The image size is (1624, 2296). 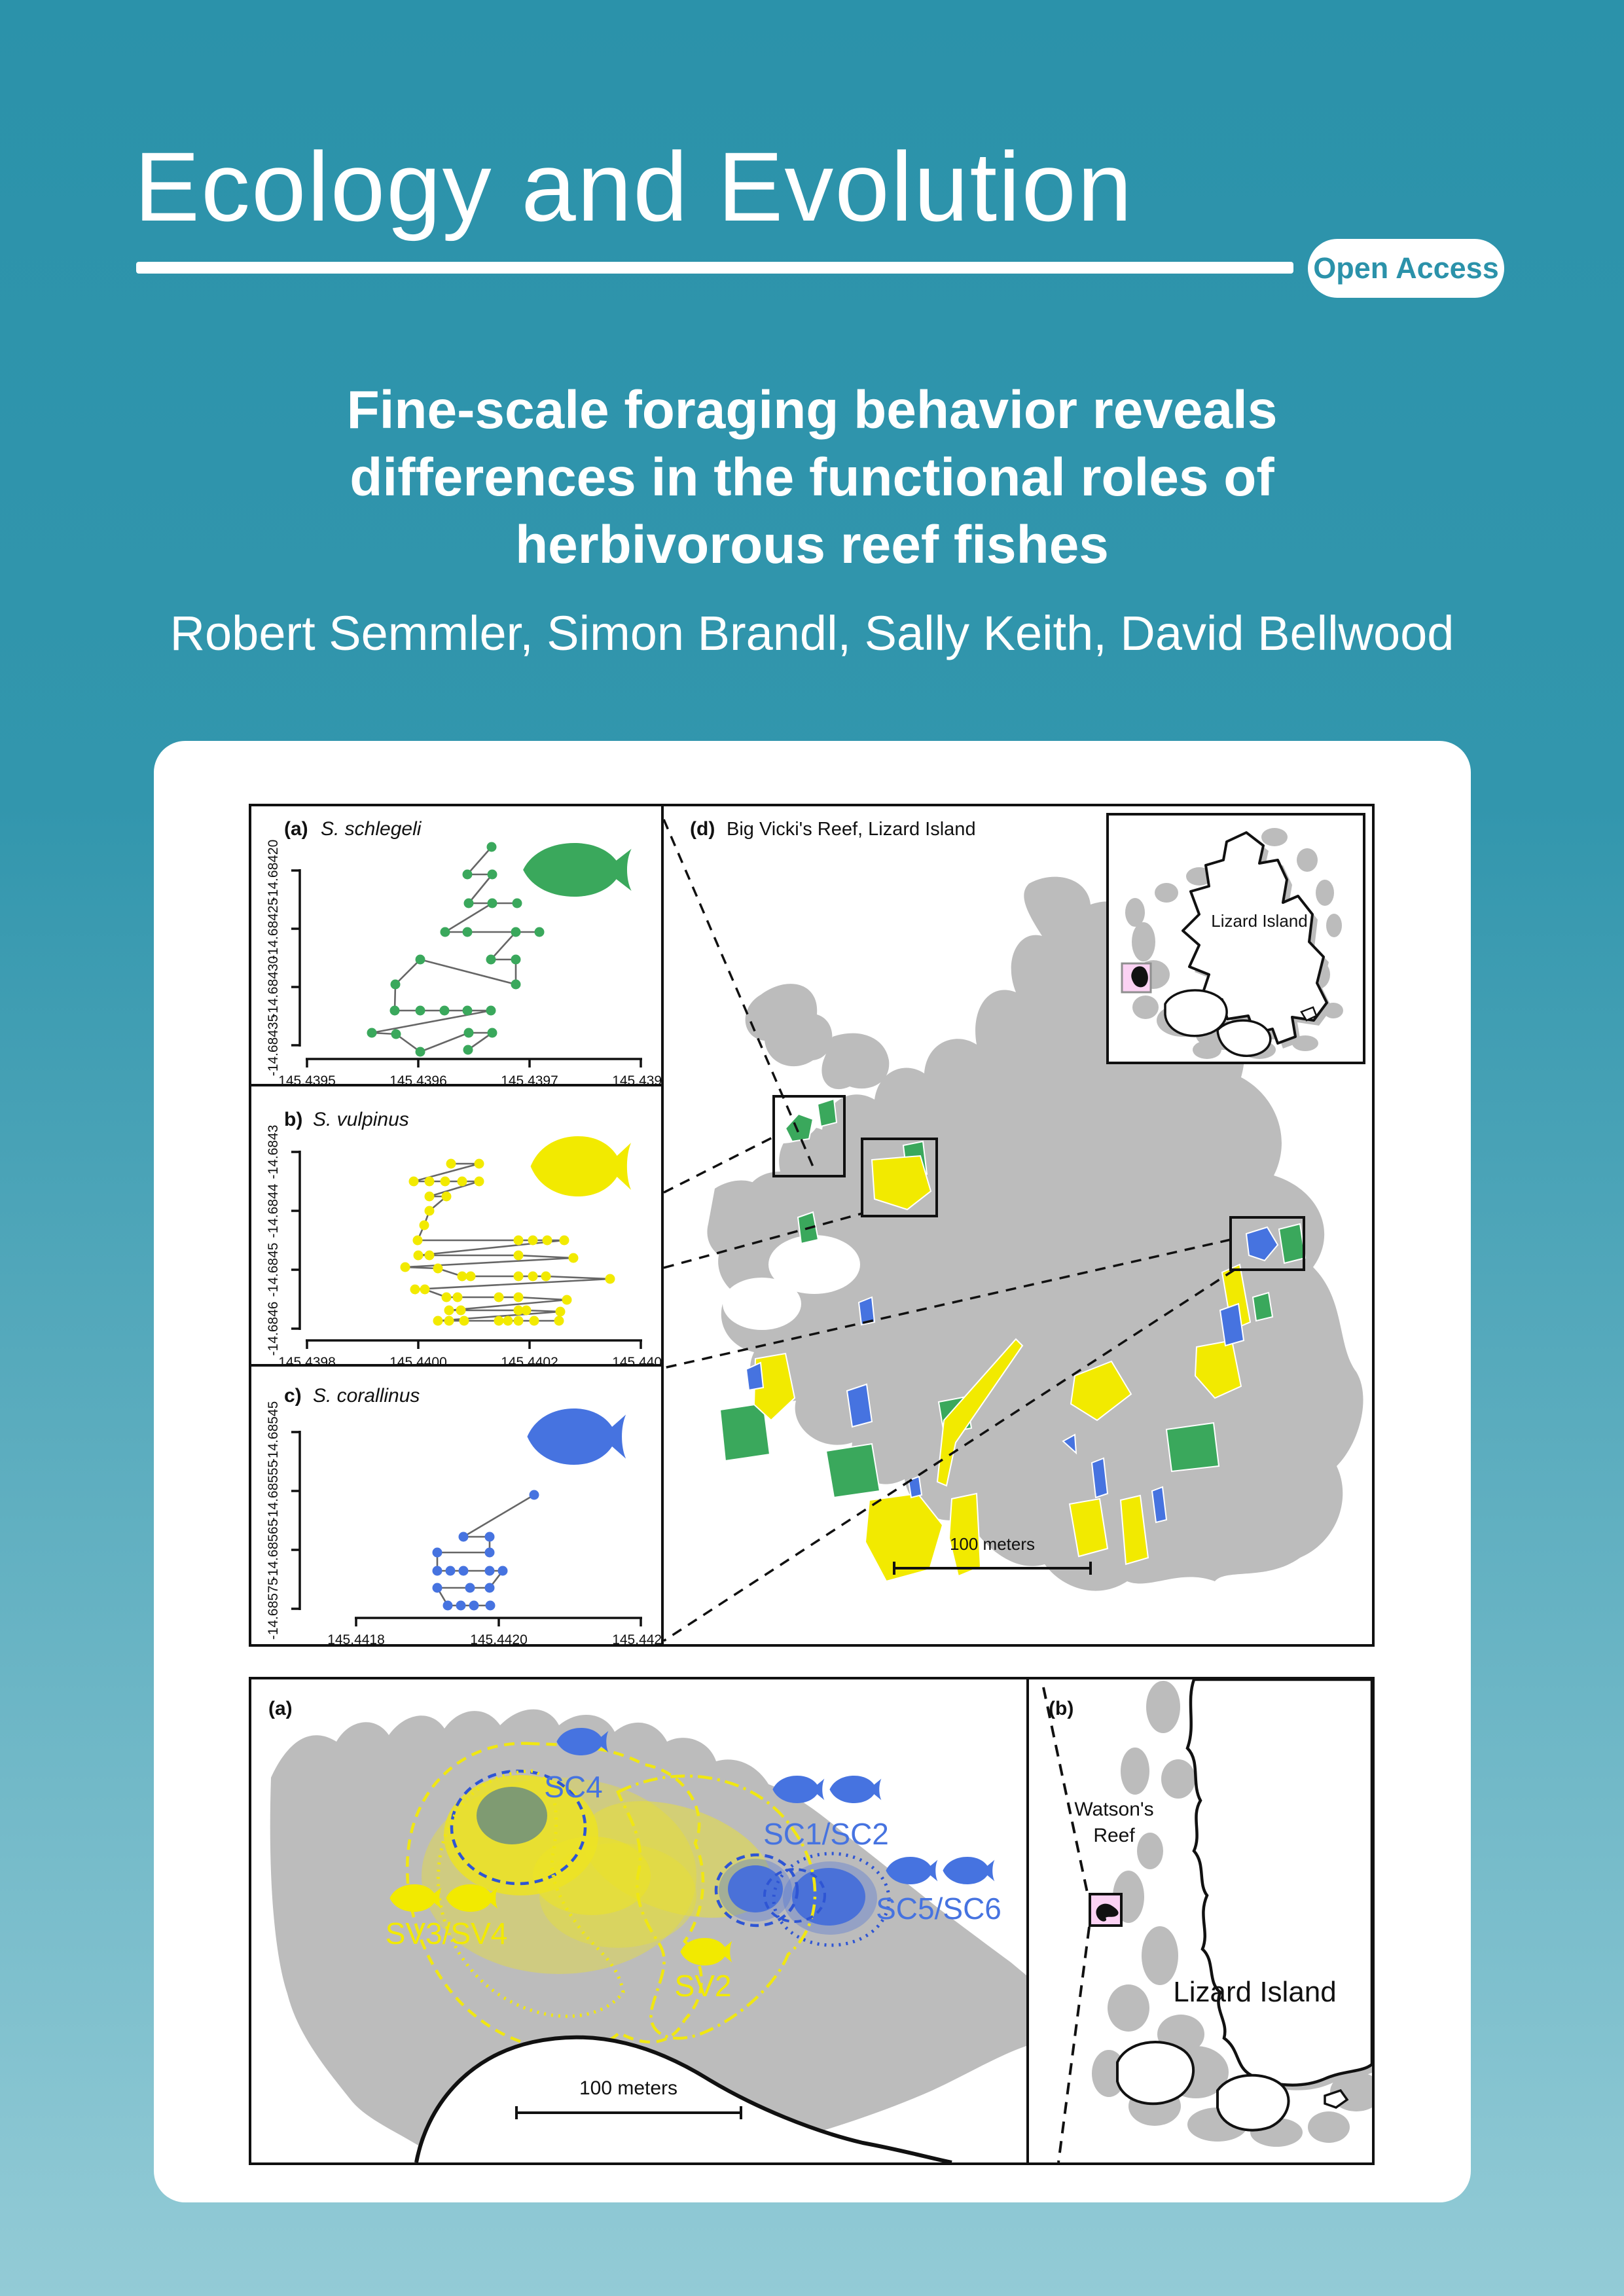 I want to click on kernel-density-blue, so click(x=798, y=1897).